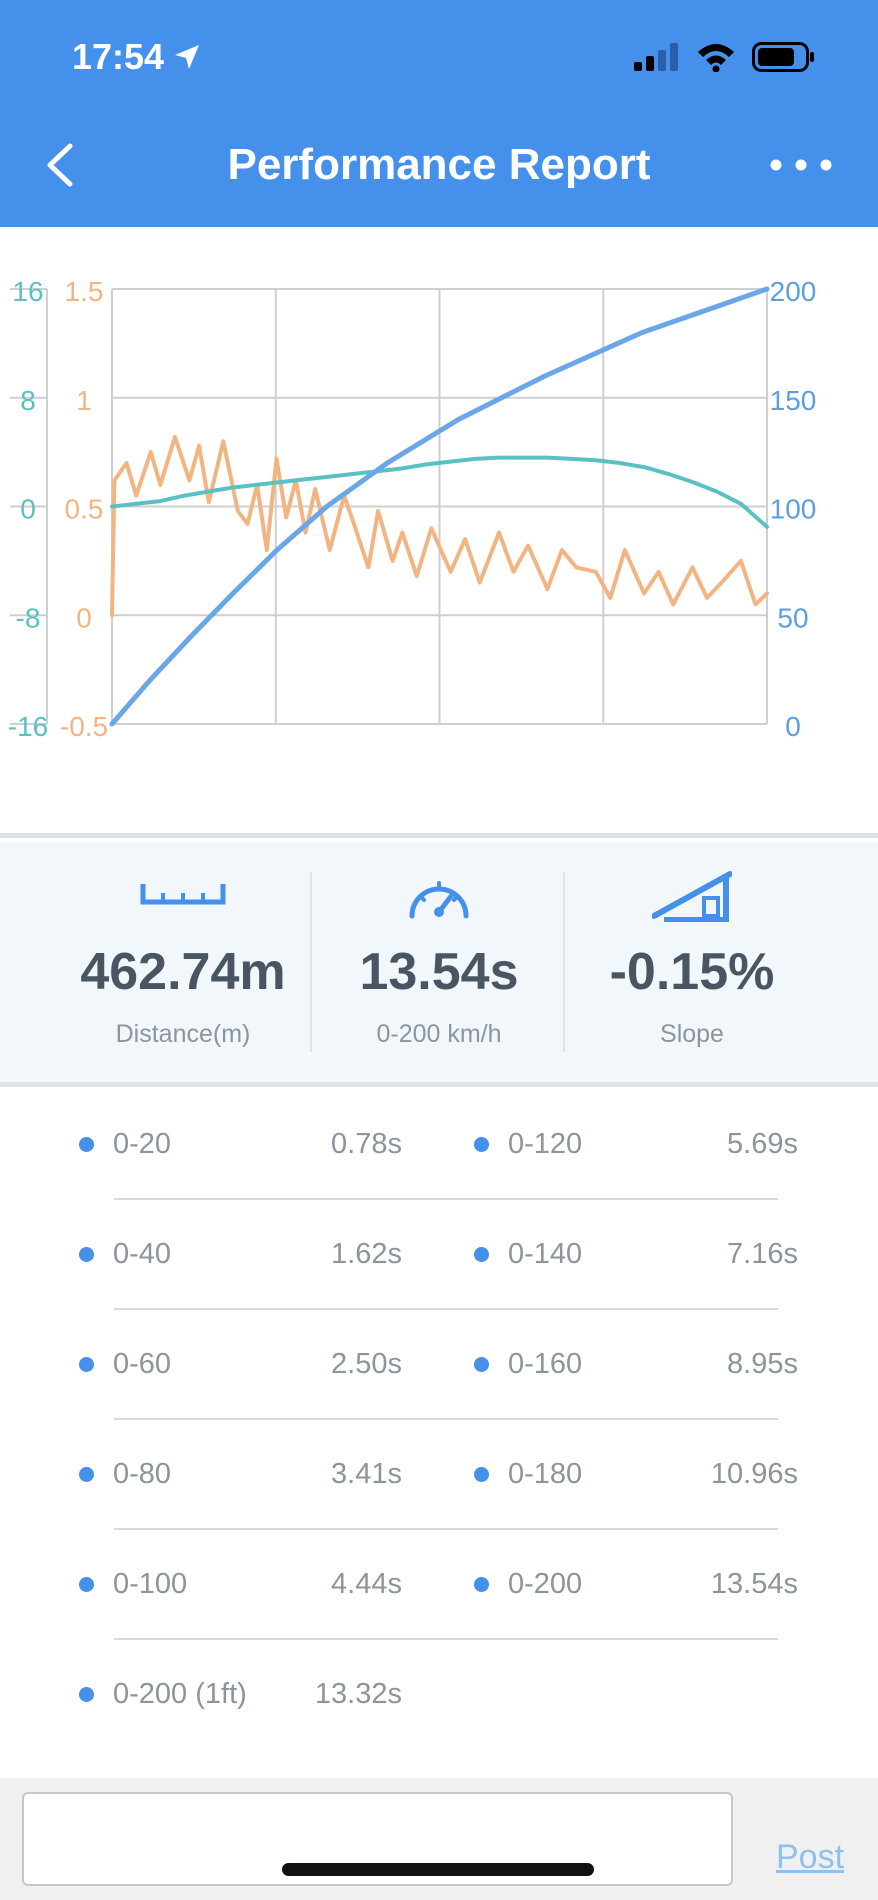 The width and height of the screenshot is (878, 1900). What do you see at coordinates (142, 1144) in the screenshot?
I see `split-label: 0-20` at bounding box center [142, 1144].